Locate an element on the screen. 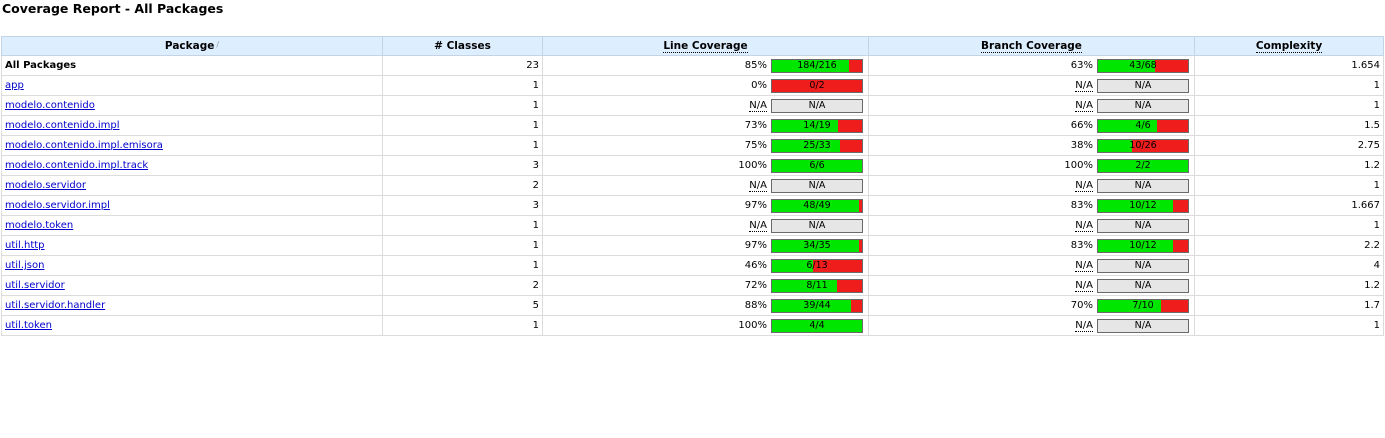  branch-coverage-header-label: Branch Coverage is located at coordinates (1031, 46).